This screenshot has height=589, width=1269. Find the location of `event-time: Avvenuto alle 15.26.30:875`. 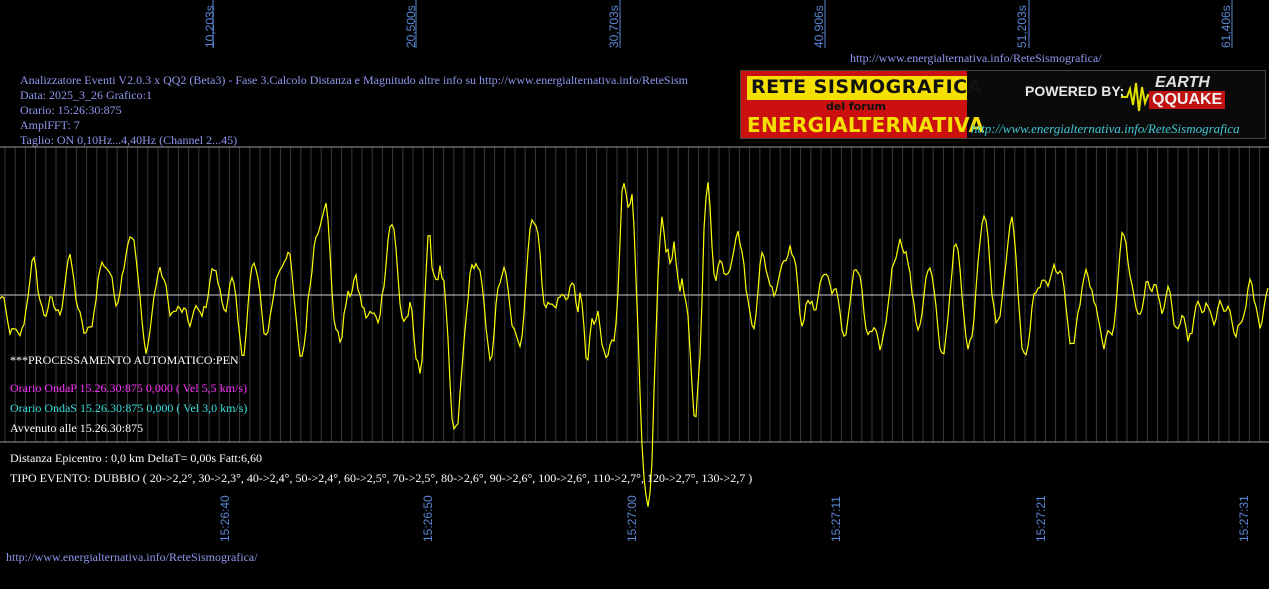

event-time: Avvenuto alle 15.26.30:875 is located at coordinates (77, 428).